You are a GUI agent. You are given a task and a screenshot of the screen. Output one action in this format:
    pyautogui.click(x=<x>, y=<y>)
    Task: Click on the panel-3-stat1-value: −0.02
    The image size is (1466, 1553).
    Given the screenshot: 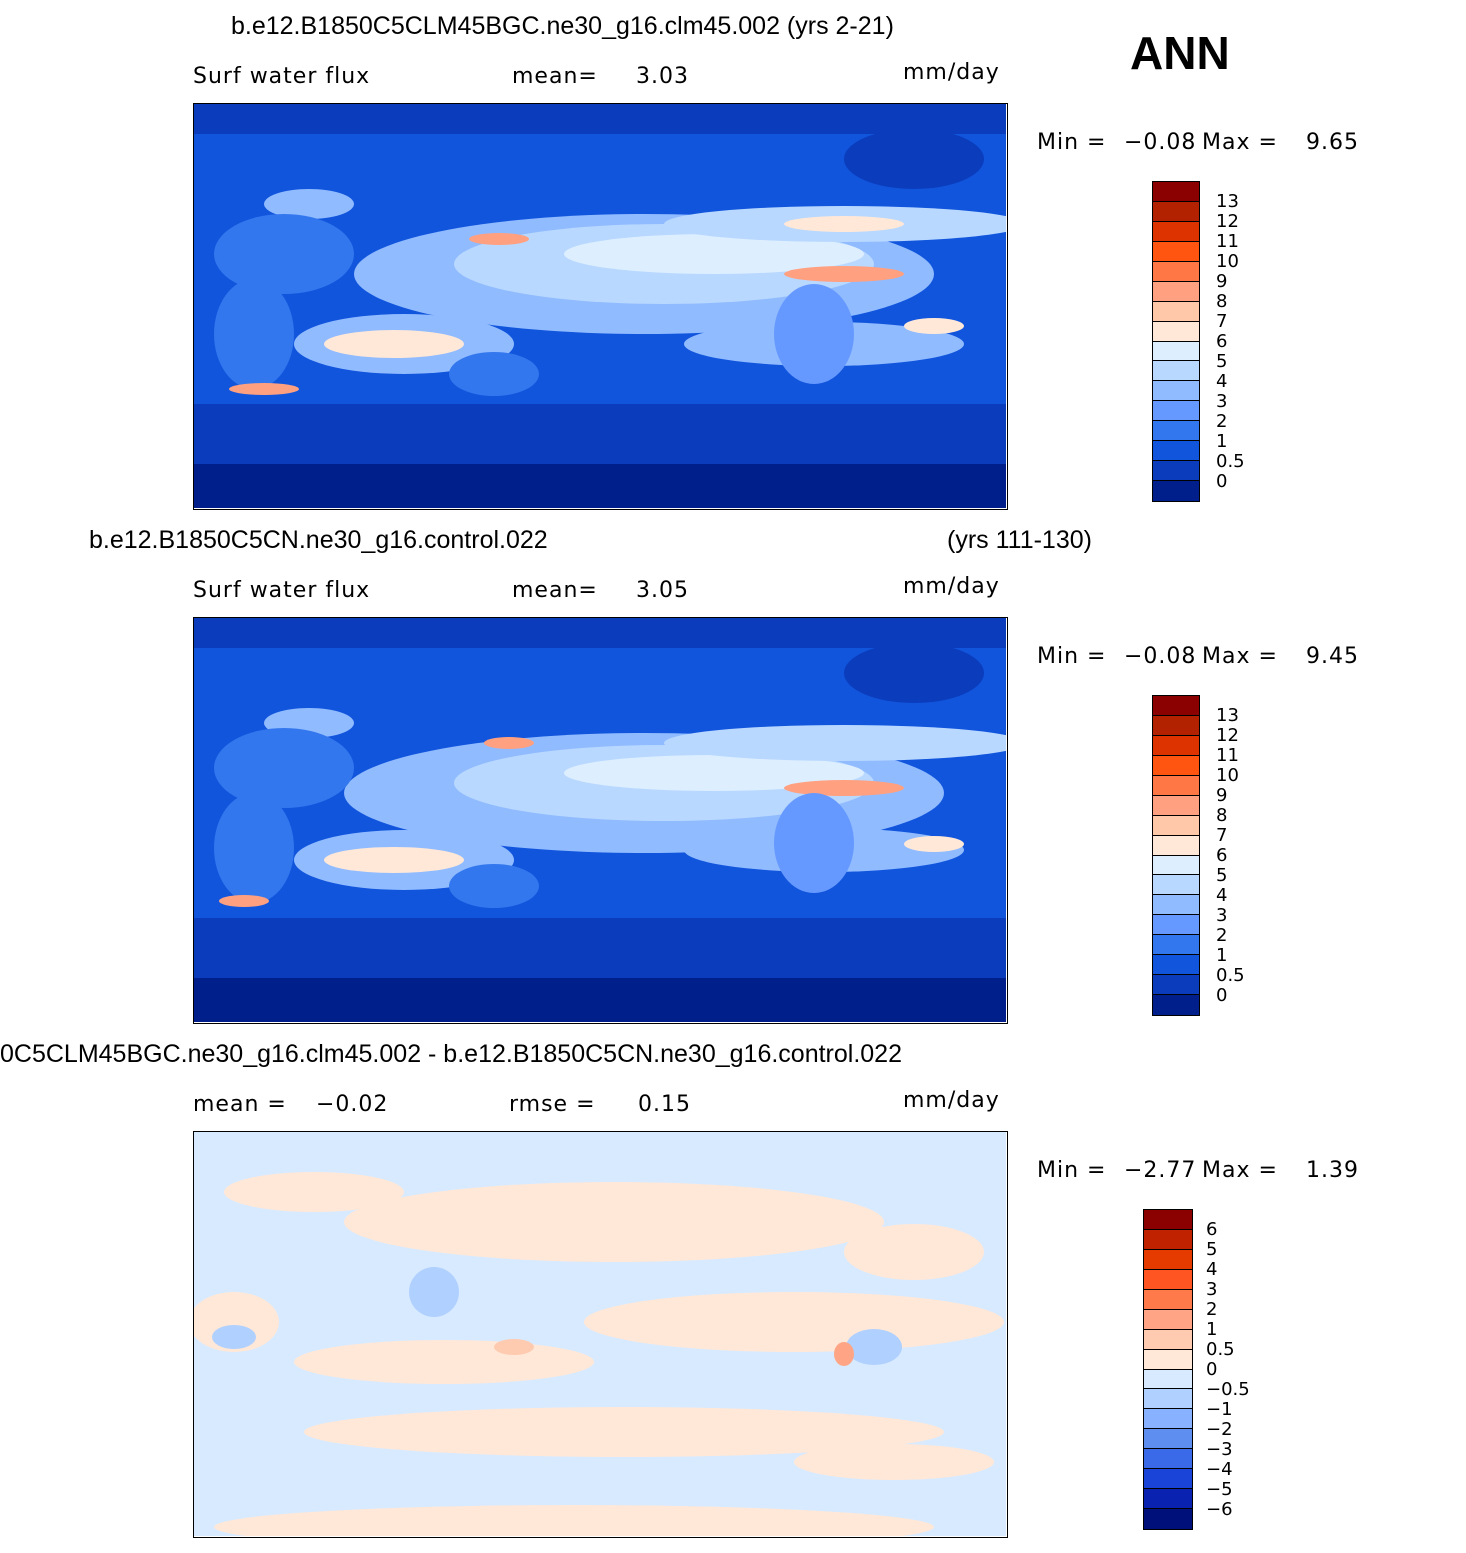 What is the action you would take?
    pyautogui.click(x=352, y=1104)
    